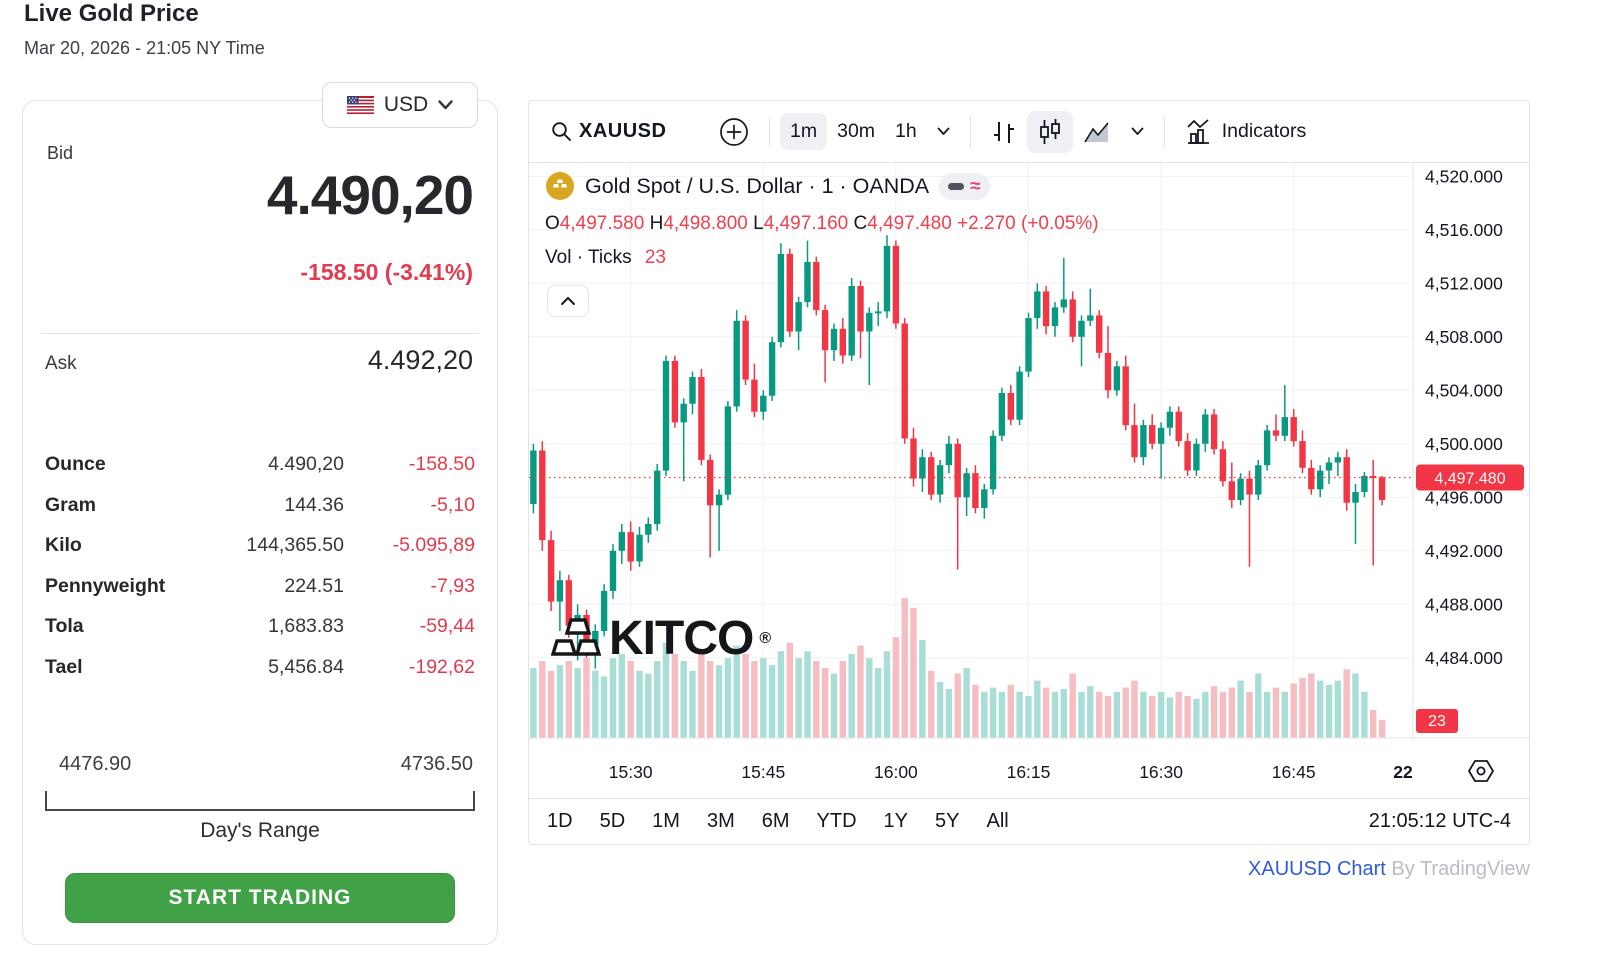 The image size is (1600, 974). Describe the element at coordinates (666, 821) in the screenshot. I see `range-1m-button: 1M` at that location.